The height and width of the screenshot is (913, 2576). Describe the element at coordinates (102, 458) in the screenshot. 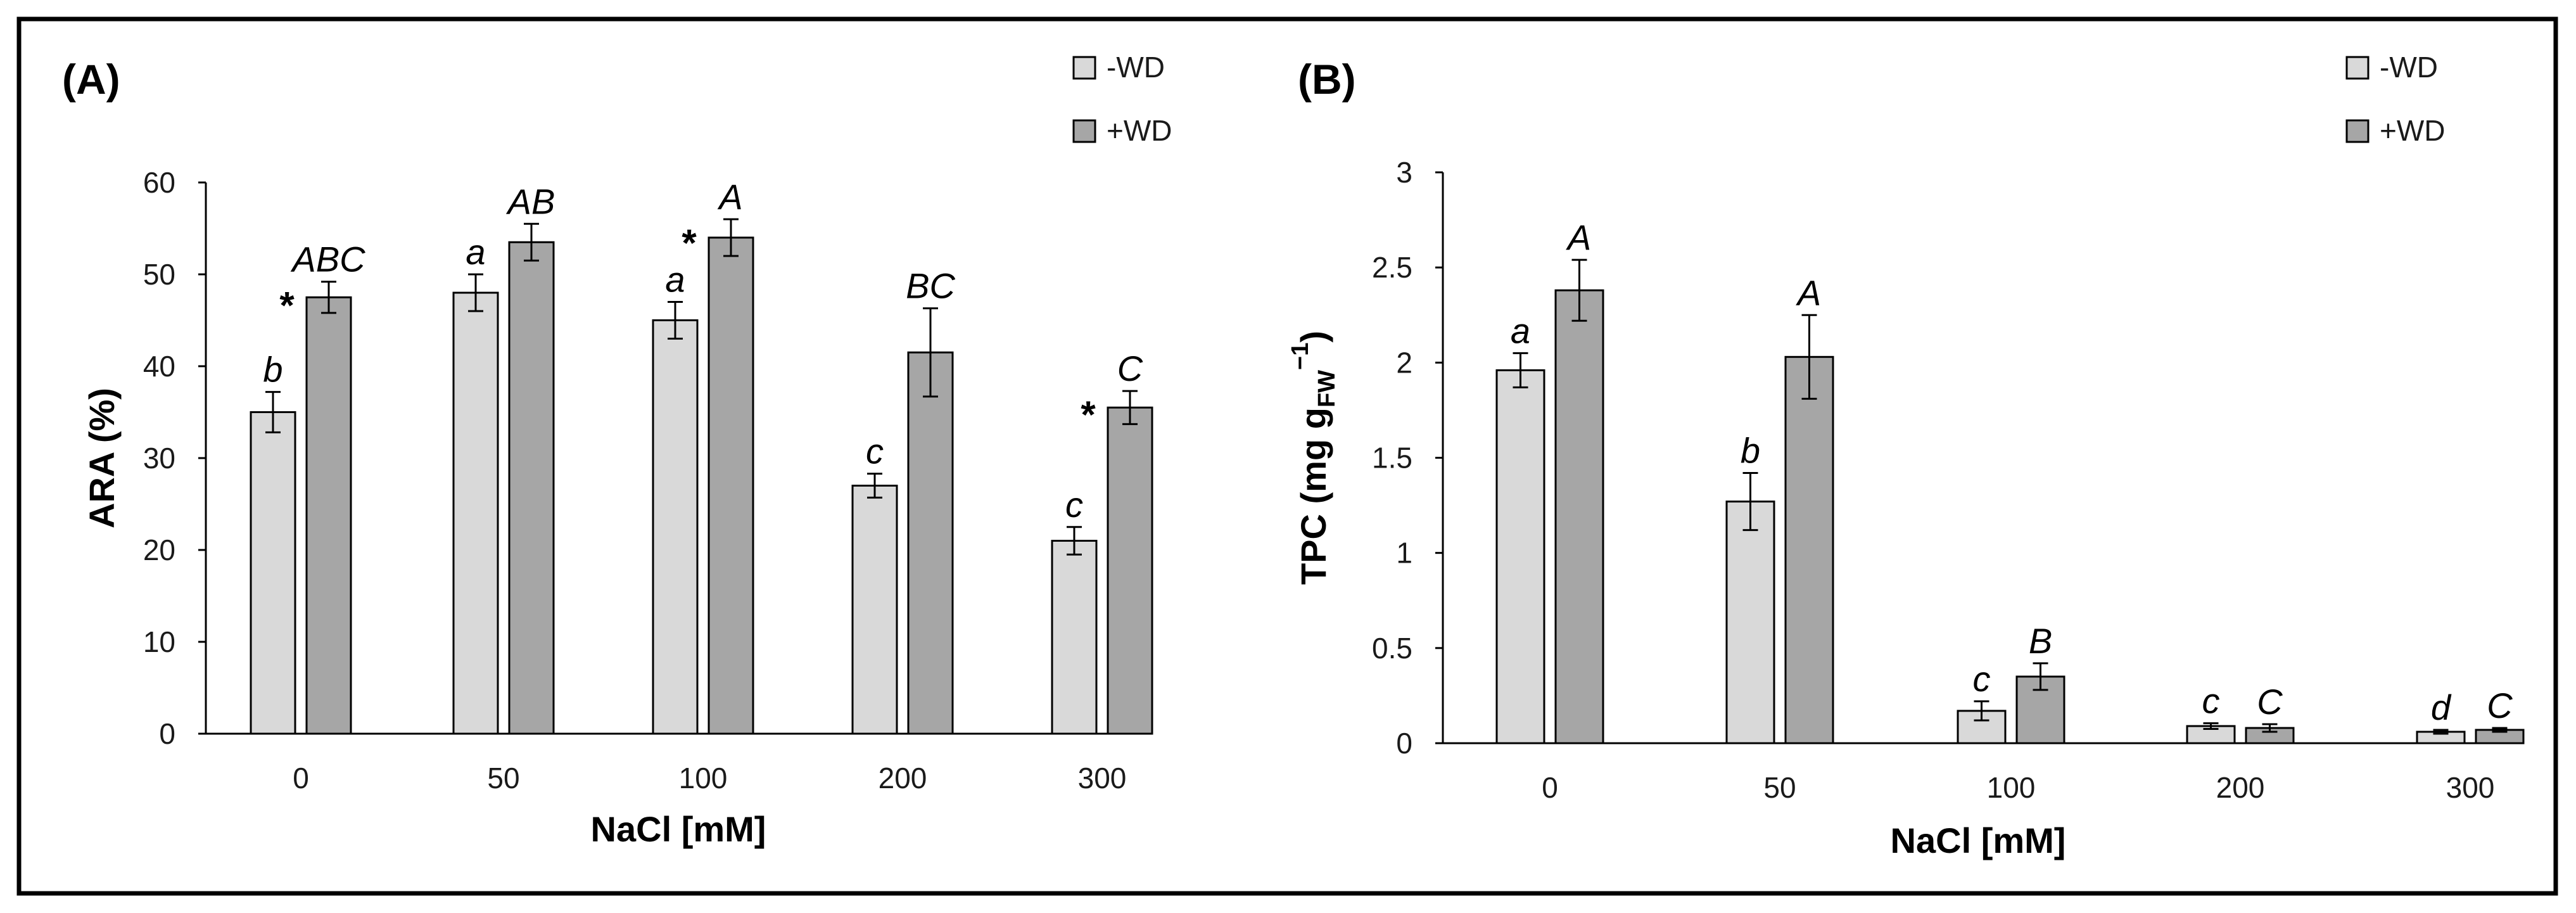

I see `y-axis-title: ARA (%)` at that location.